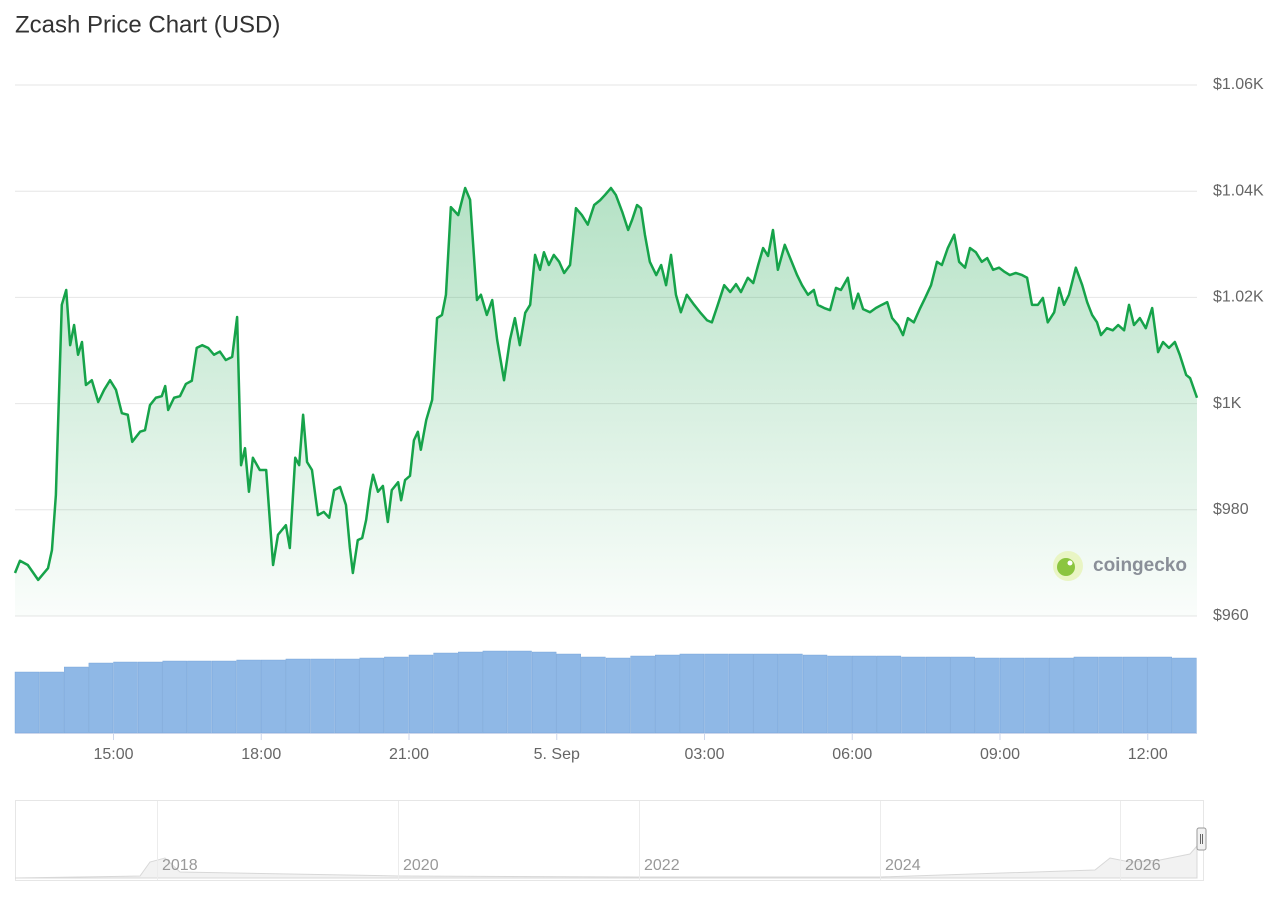  Describe the element at coordinates (147, 24) in the screenshot. I see `chart-title: Zcash Price Chart (USD)` at that location.